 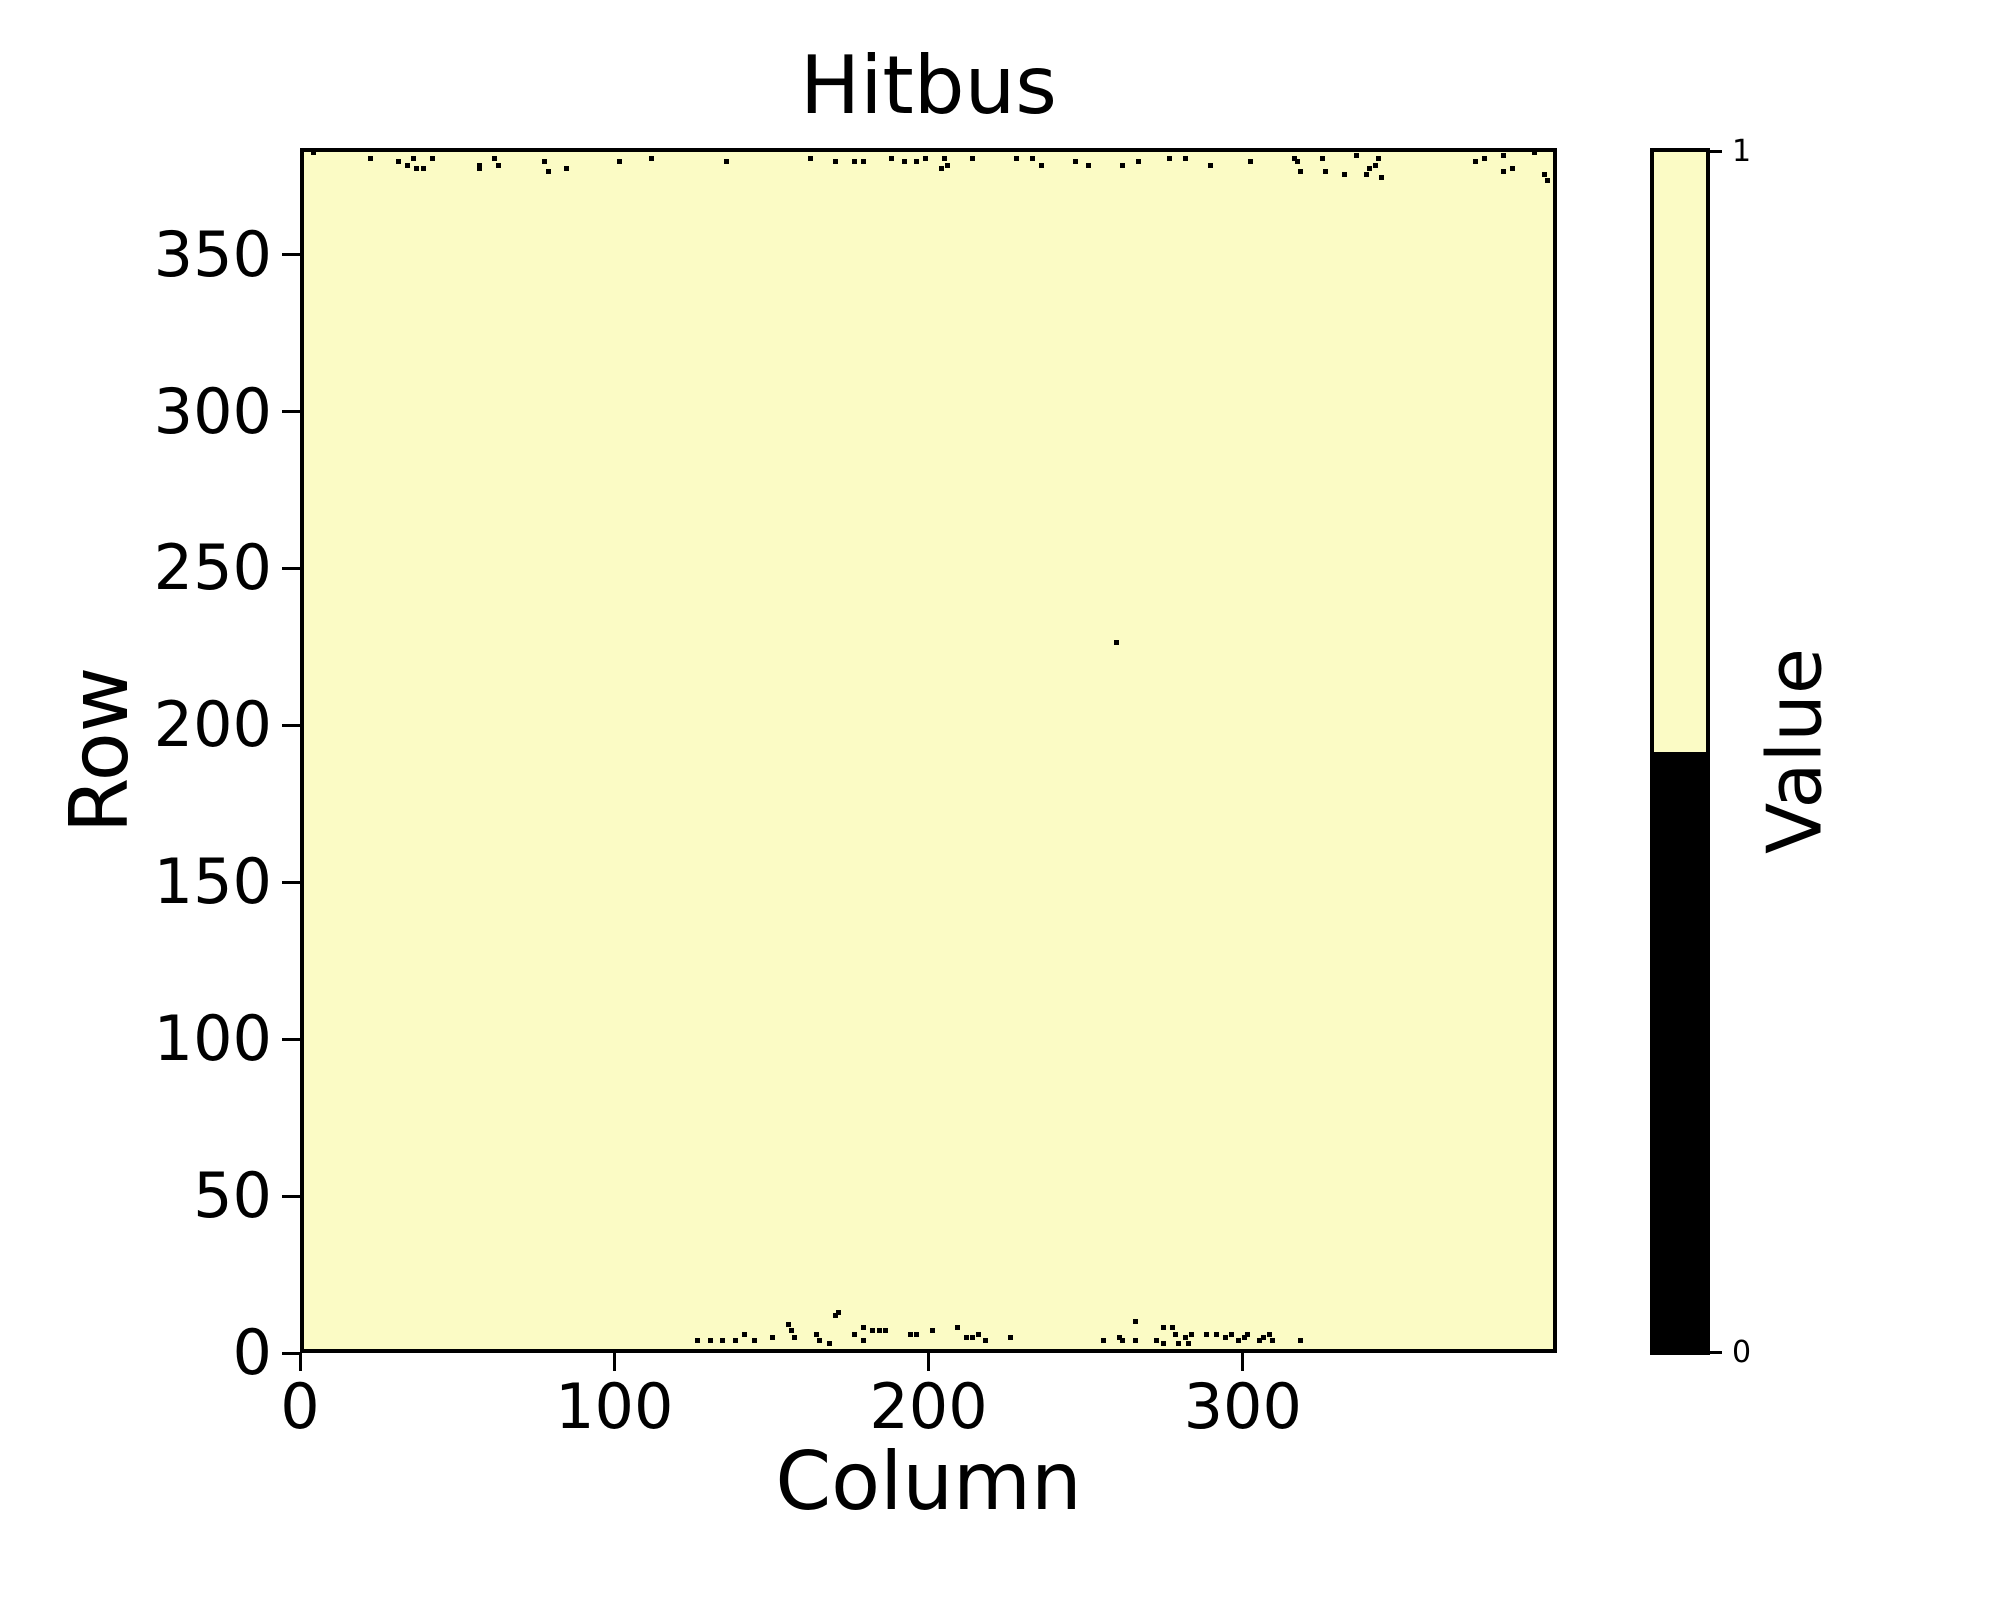 What do you see at coordinates (212, 568) in the screenshot?
I see `y-tick-label: 250` at bounding box center [212, 568].